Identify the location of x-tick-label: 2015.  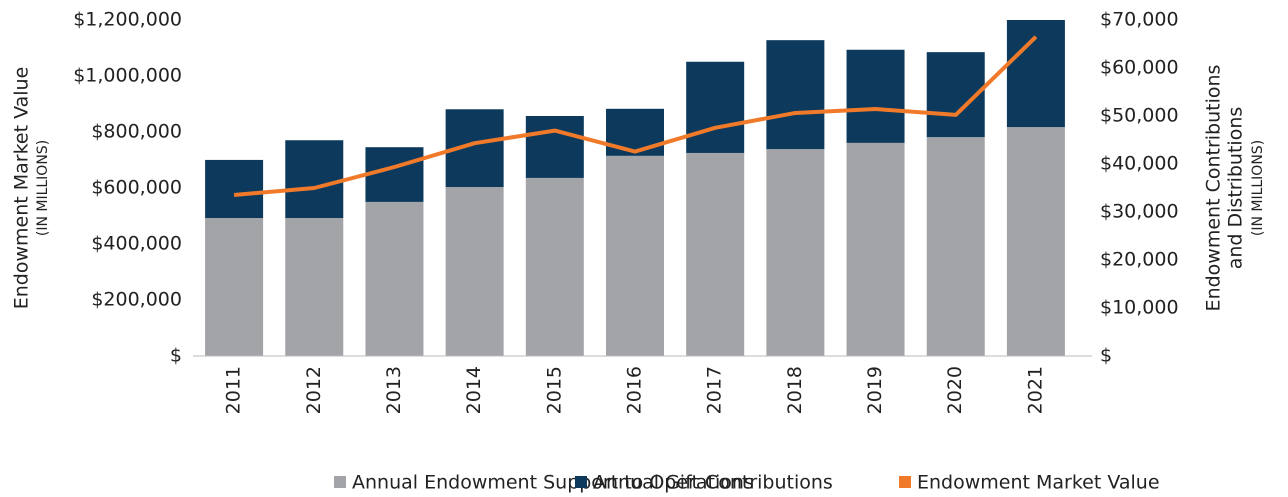
(554, 390).